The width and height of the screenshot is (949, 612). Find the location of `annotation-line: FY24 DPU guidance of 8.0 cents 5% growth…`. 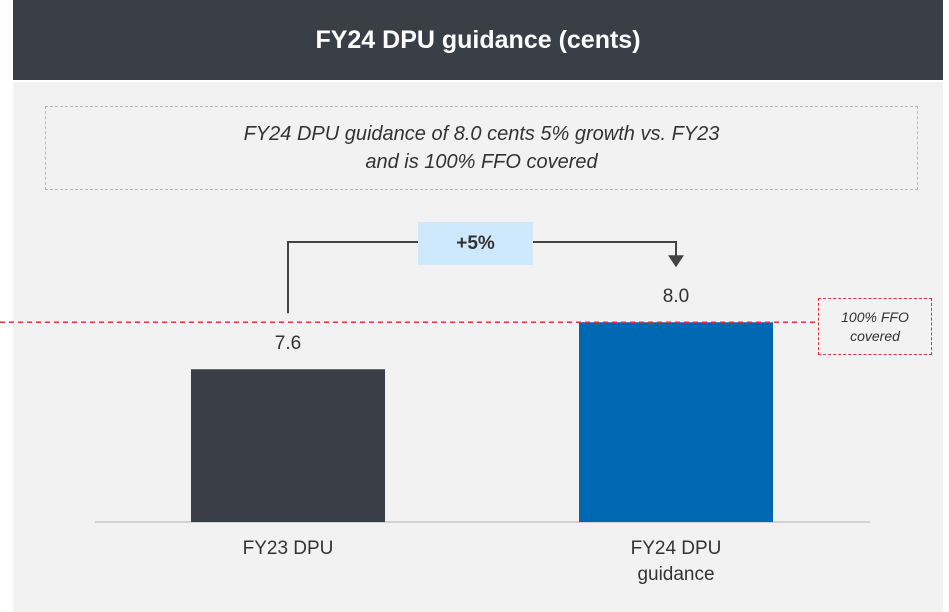

annotation-line: FY24 DPU guidance of 8.0 cents 5% growth… is located at coordinates (481, 134).